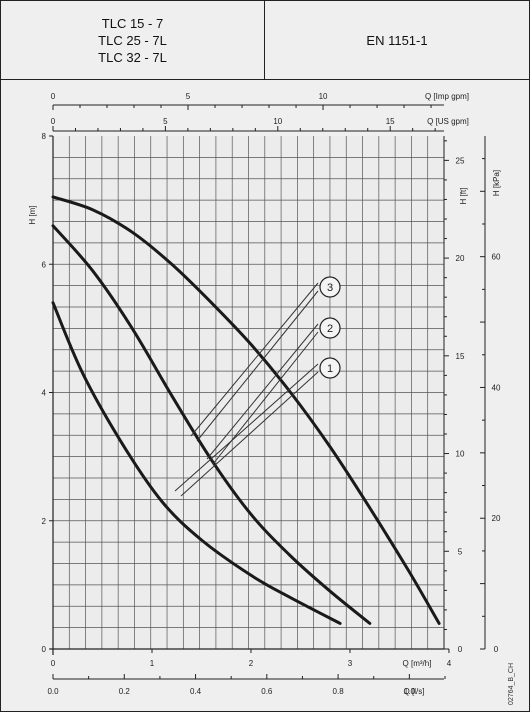 This screenshot has width=530, height=712. What do you see at coordinates (44, 264) in the screenshot?
I see `y-tick-label: 6` at bounding box center [44, 264].